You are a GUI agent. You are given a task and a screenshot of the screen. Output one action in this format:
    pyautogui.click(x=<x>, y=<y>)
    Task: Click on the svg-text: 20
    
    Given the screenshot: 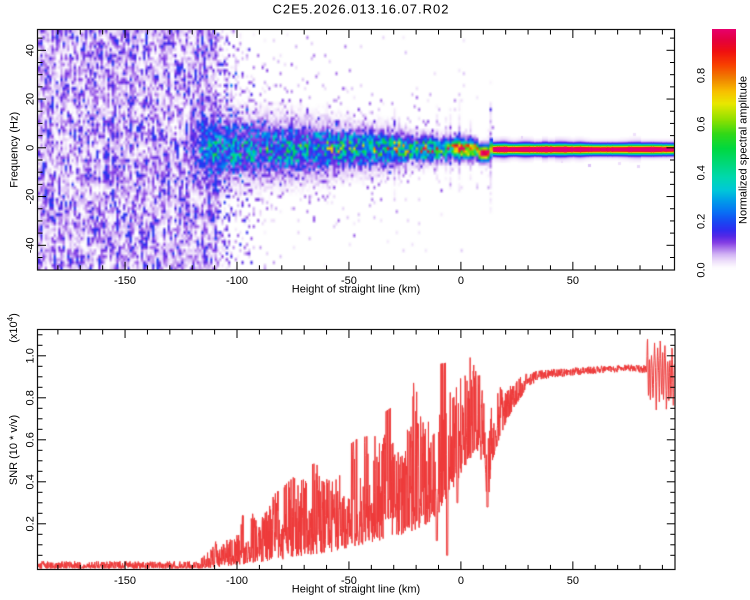 What is the action you would take?
    pyautogui.click(x=31, y=99)
    